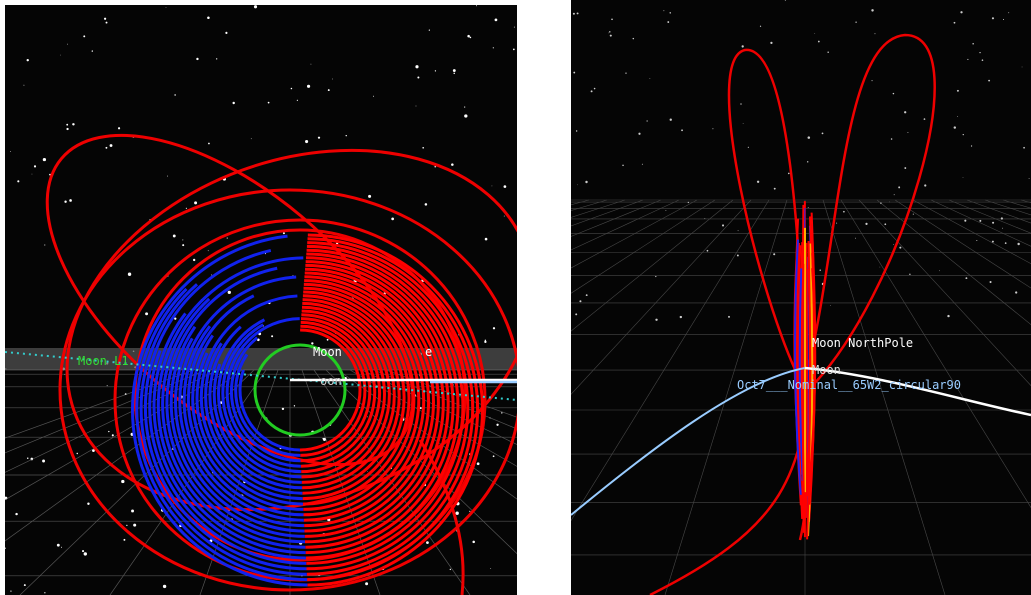  Describe the element at coordinates (428, 352) in the screenshot. I see `label: e` at that location.